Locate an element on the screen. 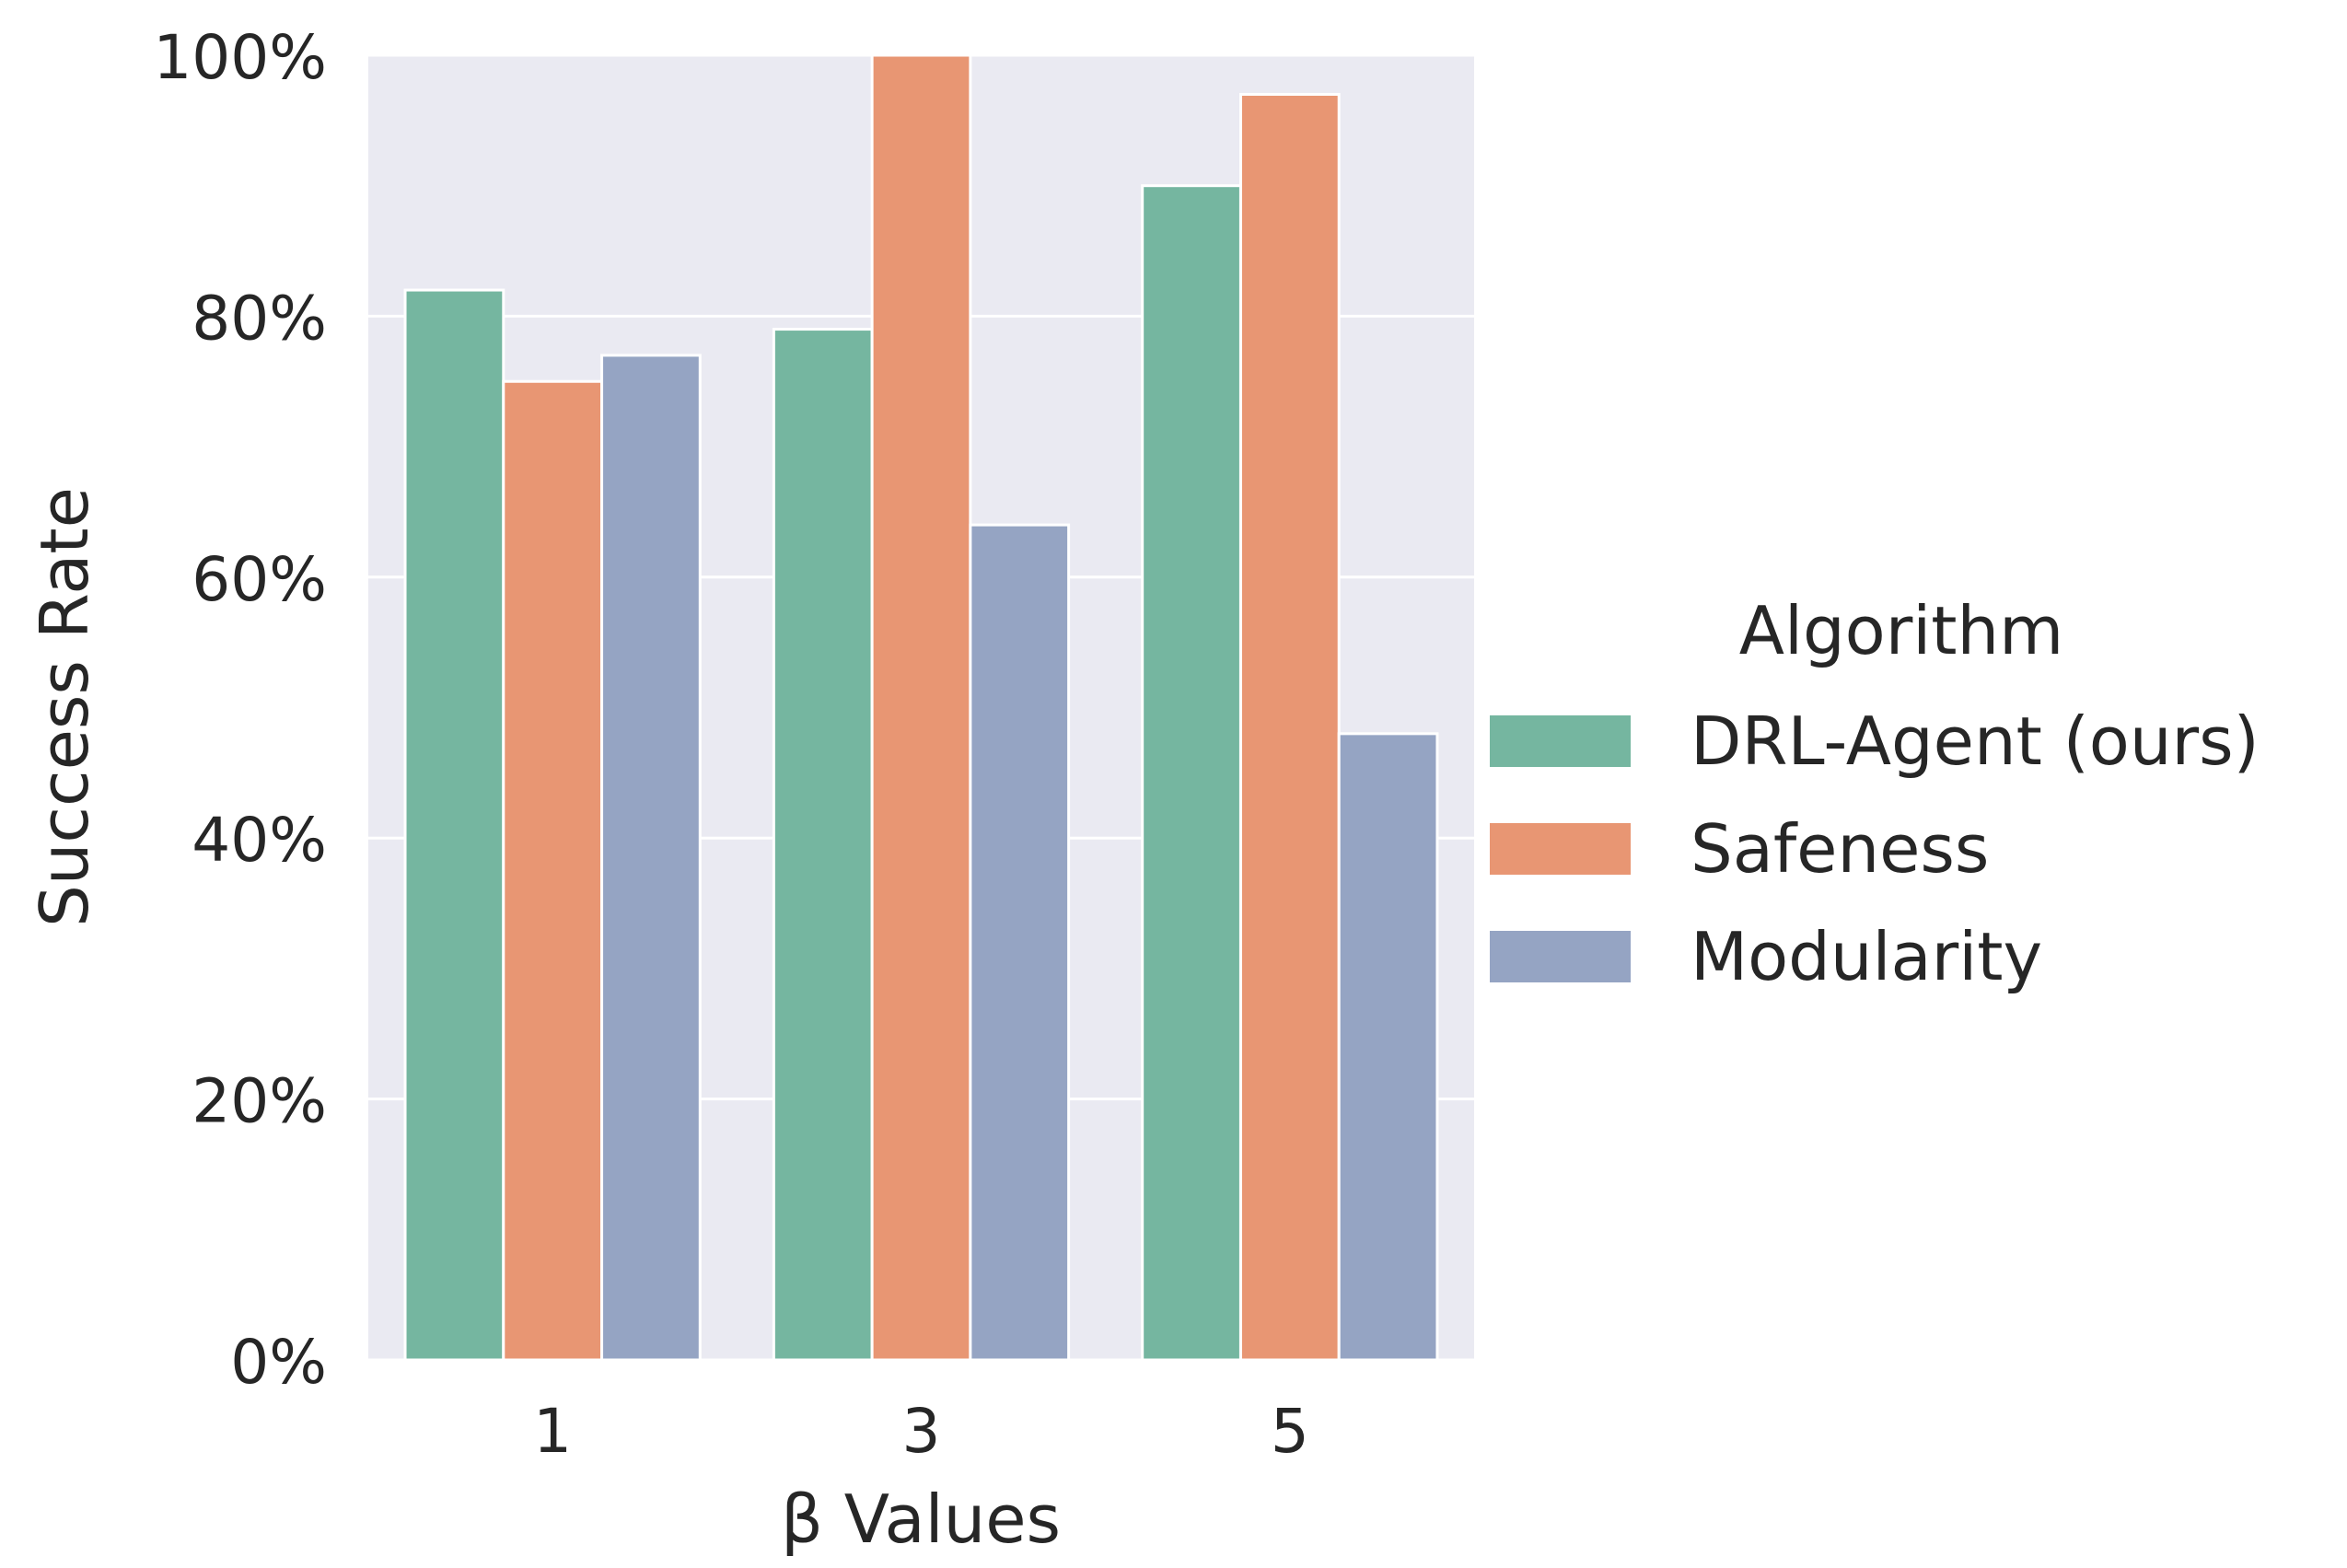 The height and width of the screenshot is (1568, 2347). y-tick-label: 0% is located at coordinates (278, 1362).